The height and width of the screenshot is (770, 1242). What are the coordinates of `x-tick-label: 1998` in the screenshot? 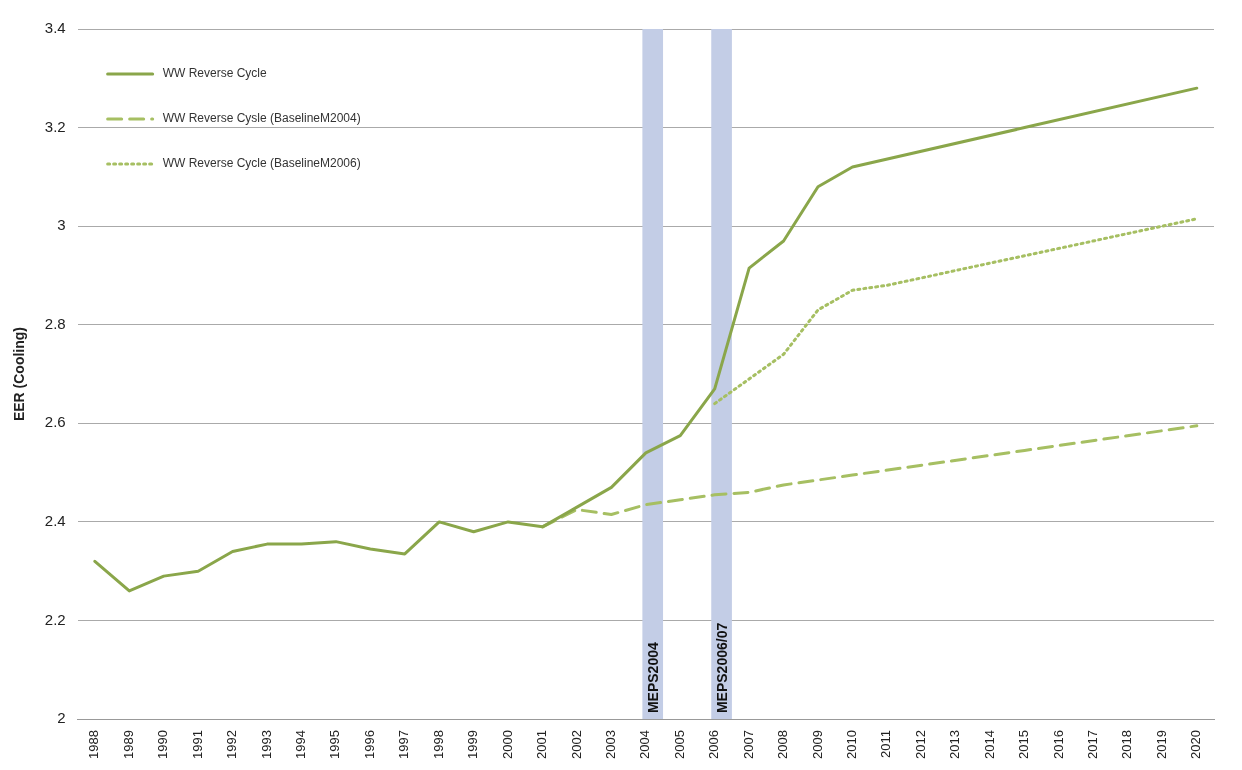 It's located at (438, 744).